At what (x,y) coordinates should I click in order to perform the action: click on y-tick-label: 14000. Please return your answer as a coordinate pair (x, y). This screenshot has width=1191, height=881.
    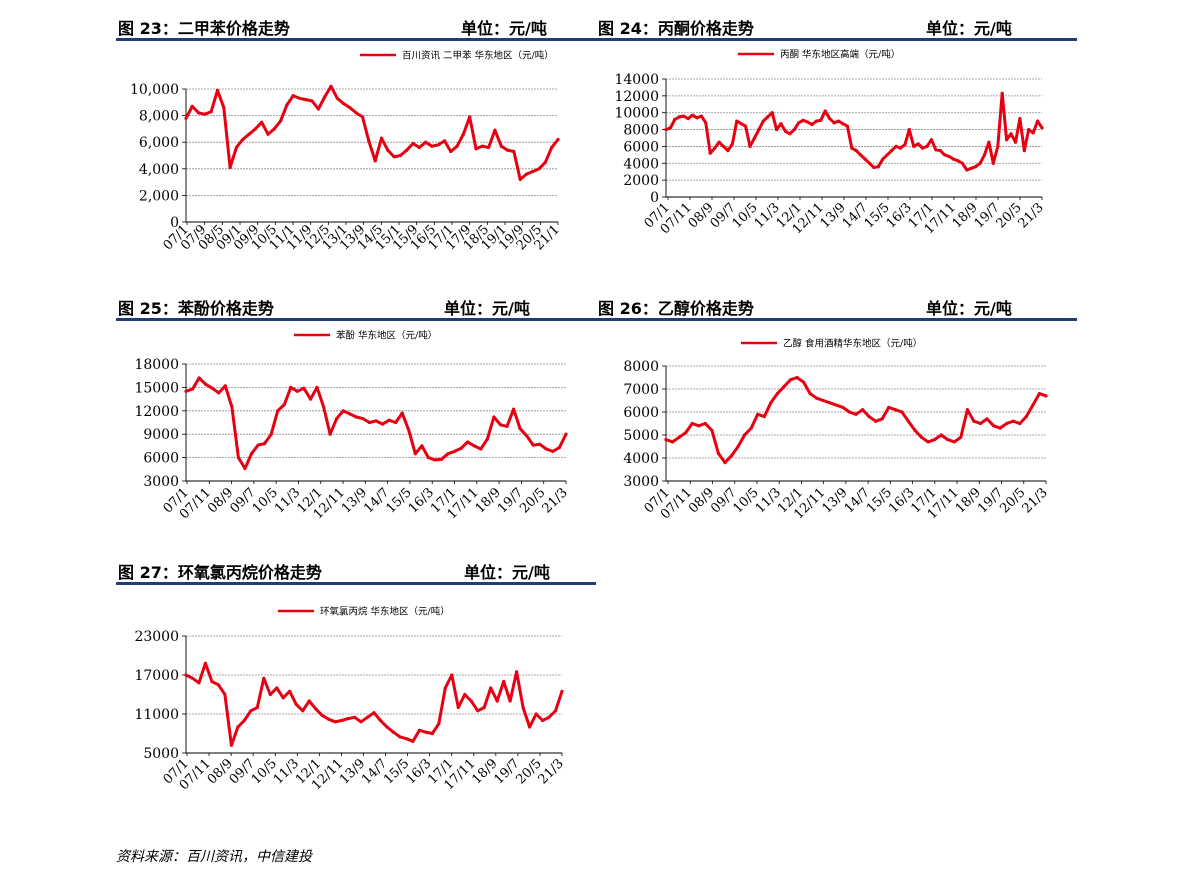
    Looking at the image, I should click on (636, 80).